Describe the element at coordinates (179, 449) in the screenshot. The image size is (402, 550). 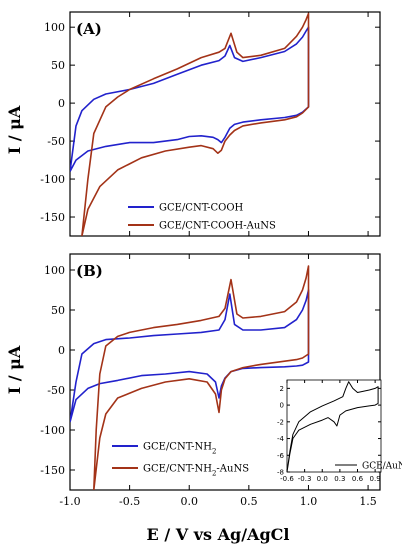
I see `legend-label-0: GCE/CNT-NH2` at that location.